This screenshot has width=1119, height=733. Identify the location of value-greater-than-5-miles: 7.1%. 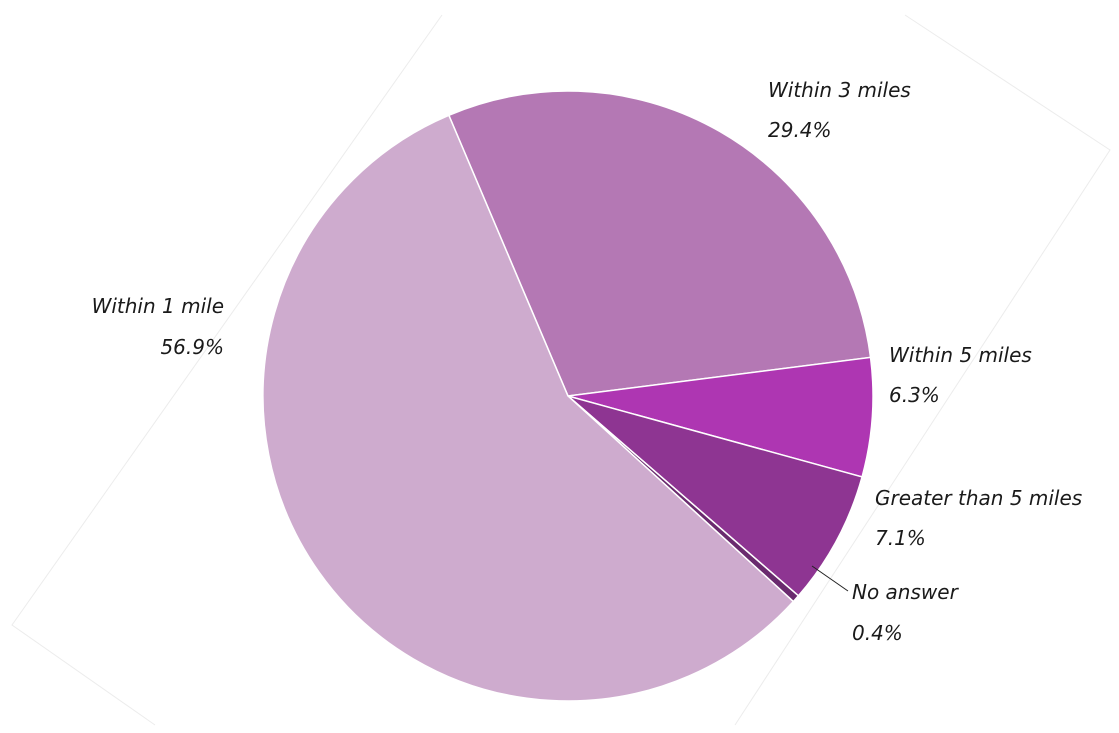
(900, 538).